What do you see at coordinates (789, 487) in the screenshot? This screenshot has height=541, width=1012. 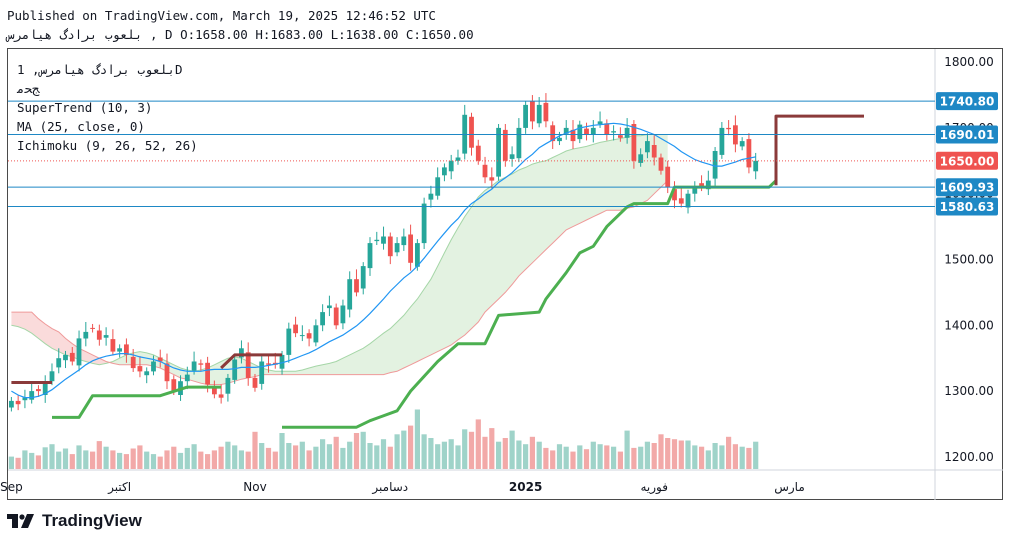 I see `x-tick-label: مارس` at bounding box center [789, 487].